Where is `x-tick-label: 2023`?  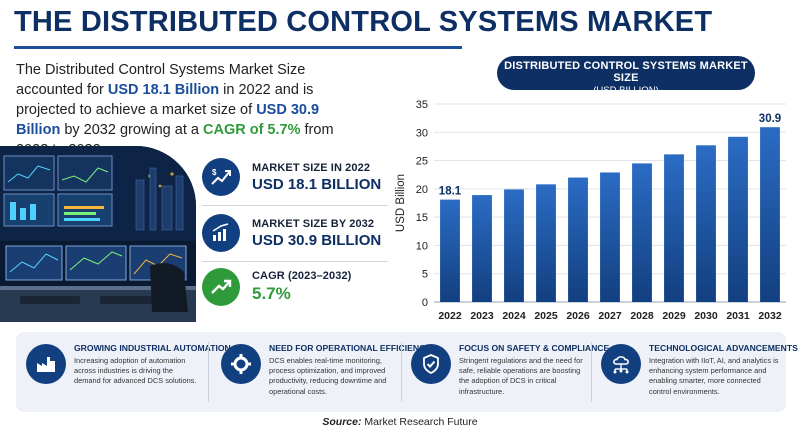 x-tick-label: 2023 is located at coordinates (482, 316).